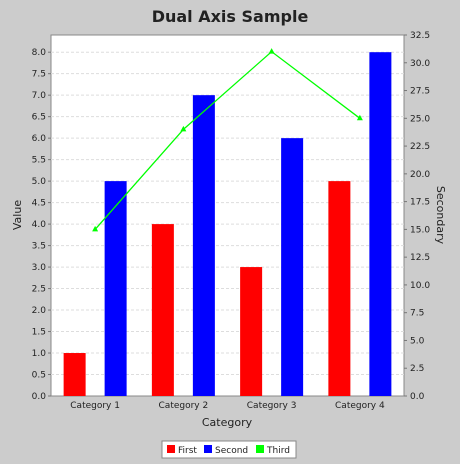 This screenshot has width=460, height=464. Describe the element at coordinates (420, 175) in the screenshot. I see `right-tick-label: 20.0` at that location.